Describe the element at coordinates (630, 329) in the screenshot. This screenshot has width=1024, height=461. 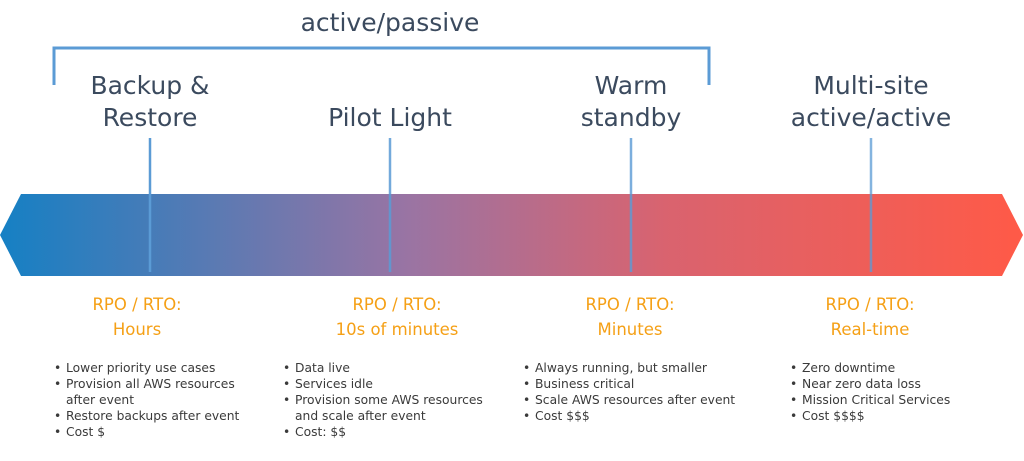
I see `rpo-value: Minutes` at that location.